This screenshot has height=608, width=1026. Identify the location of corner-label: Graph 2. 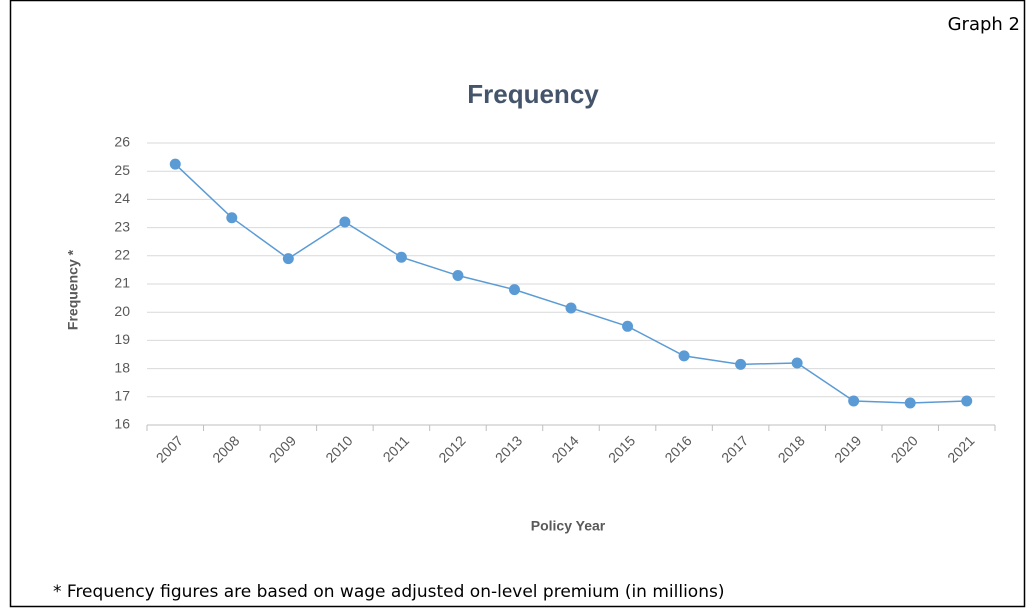
(984, 24).